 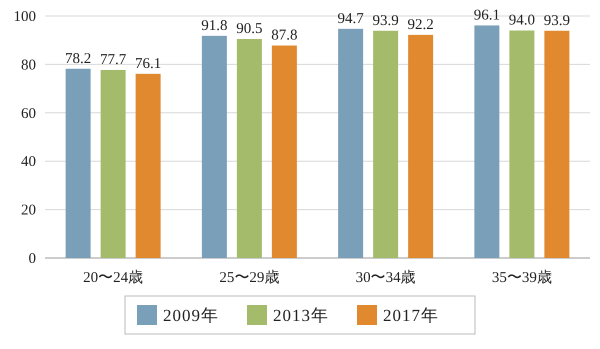 What do you see at coordinates (113, 60) in the screenshot?
I see `data-label: 77.7` at bounding box center [113, 60].